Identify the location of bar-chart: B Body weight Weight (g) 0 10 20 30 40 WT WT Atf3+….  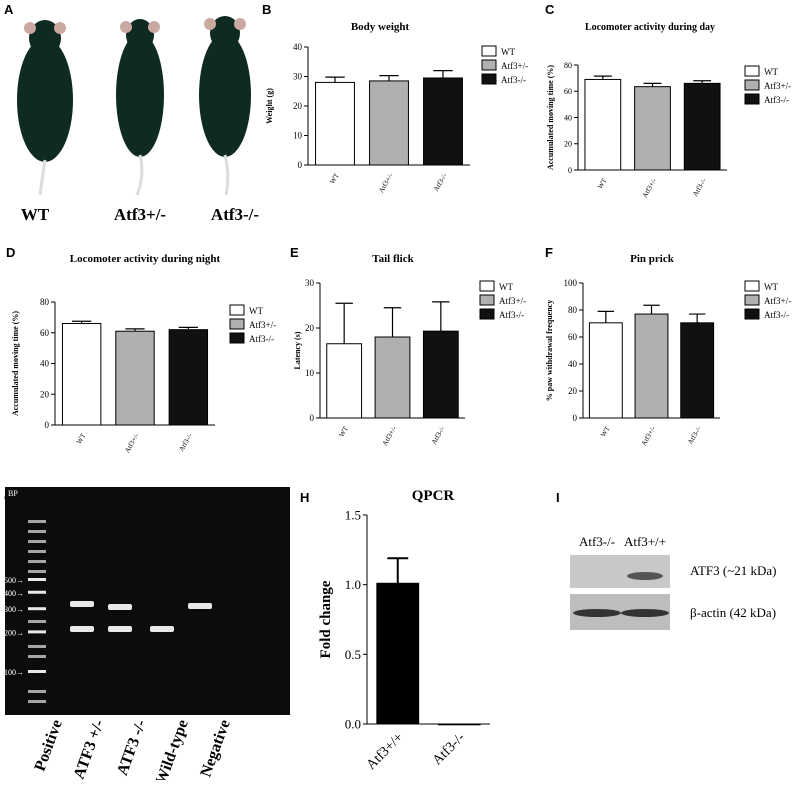
(395, 98).